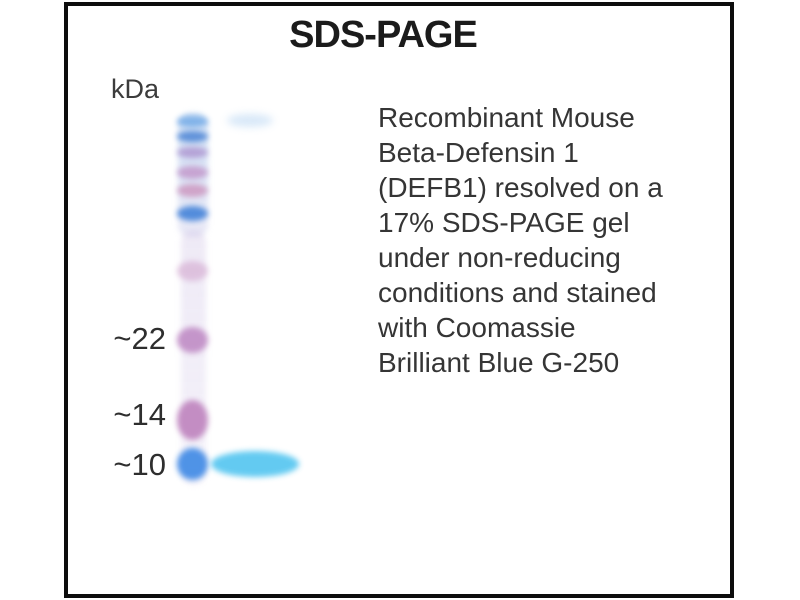 This screenshot has width=800, height=600. I want to click on caption-line: conditions and stained, so click(517, 292).